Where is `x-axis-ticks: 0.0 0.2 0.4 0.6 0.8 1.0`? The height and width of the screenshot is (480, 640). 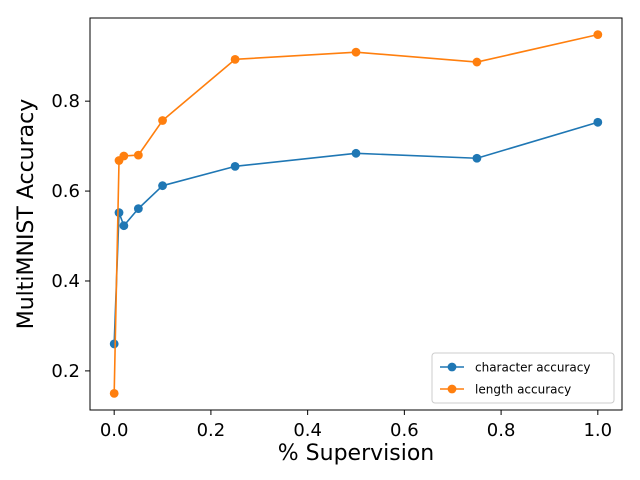 x-axis-ticks: 0.0 0.2 0.4 0.6 0.8 1.0 is located at coordinates (356, 425).